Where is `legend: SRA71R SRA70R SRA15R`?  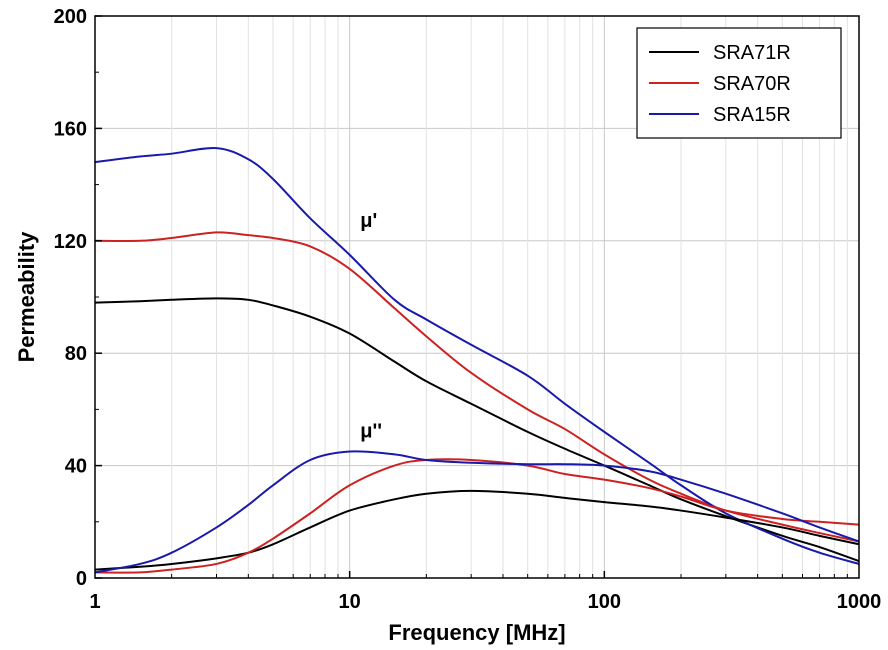 legend: SRA71R SRA70R SRA15R is located at coordinates (739, 83).